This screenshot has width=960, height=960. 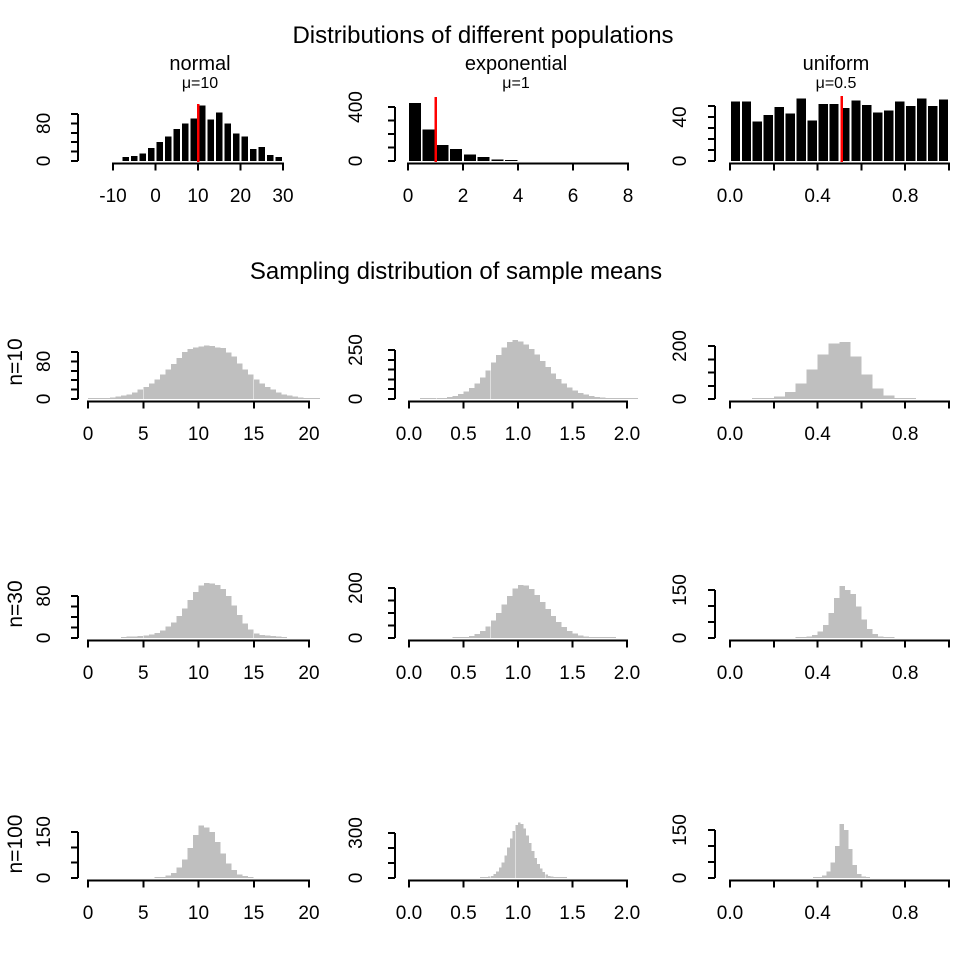 I want to click on n30_normal-xtick-label: 15, so click(x=253, y=673).